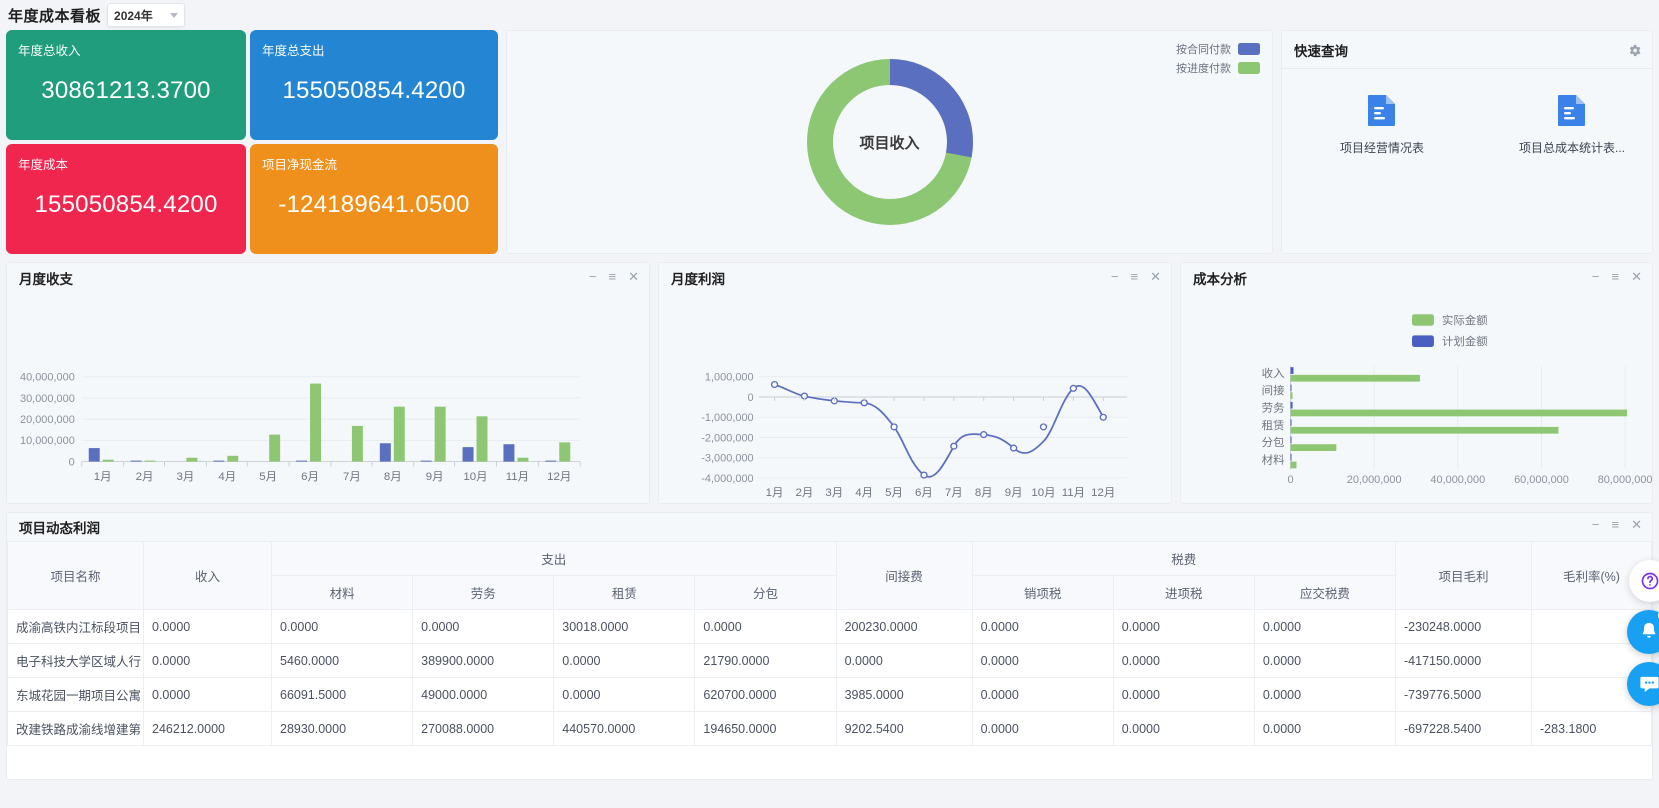 This screenshot has width=1659, height=808. I want to click on project-income-donut-panel: 按合同付款 按进度付款 项目收入, so click(889, 142).